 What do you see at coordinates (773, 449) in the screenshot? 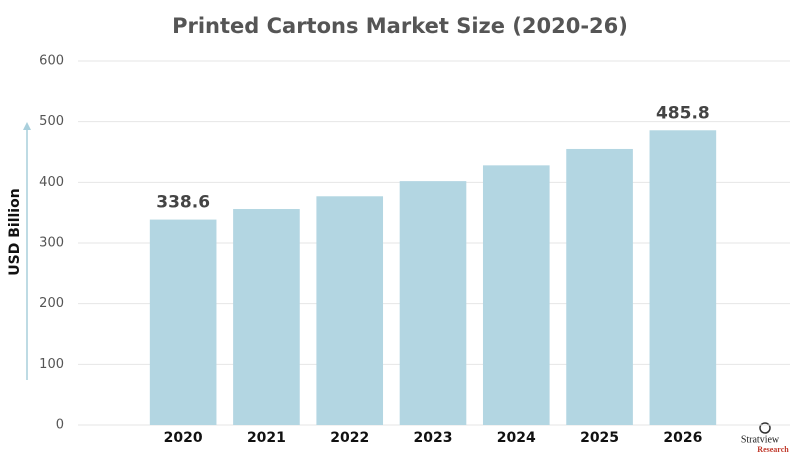
I see `logo-sub: Research` at bounding box center [773, 449].